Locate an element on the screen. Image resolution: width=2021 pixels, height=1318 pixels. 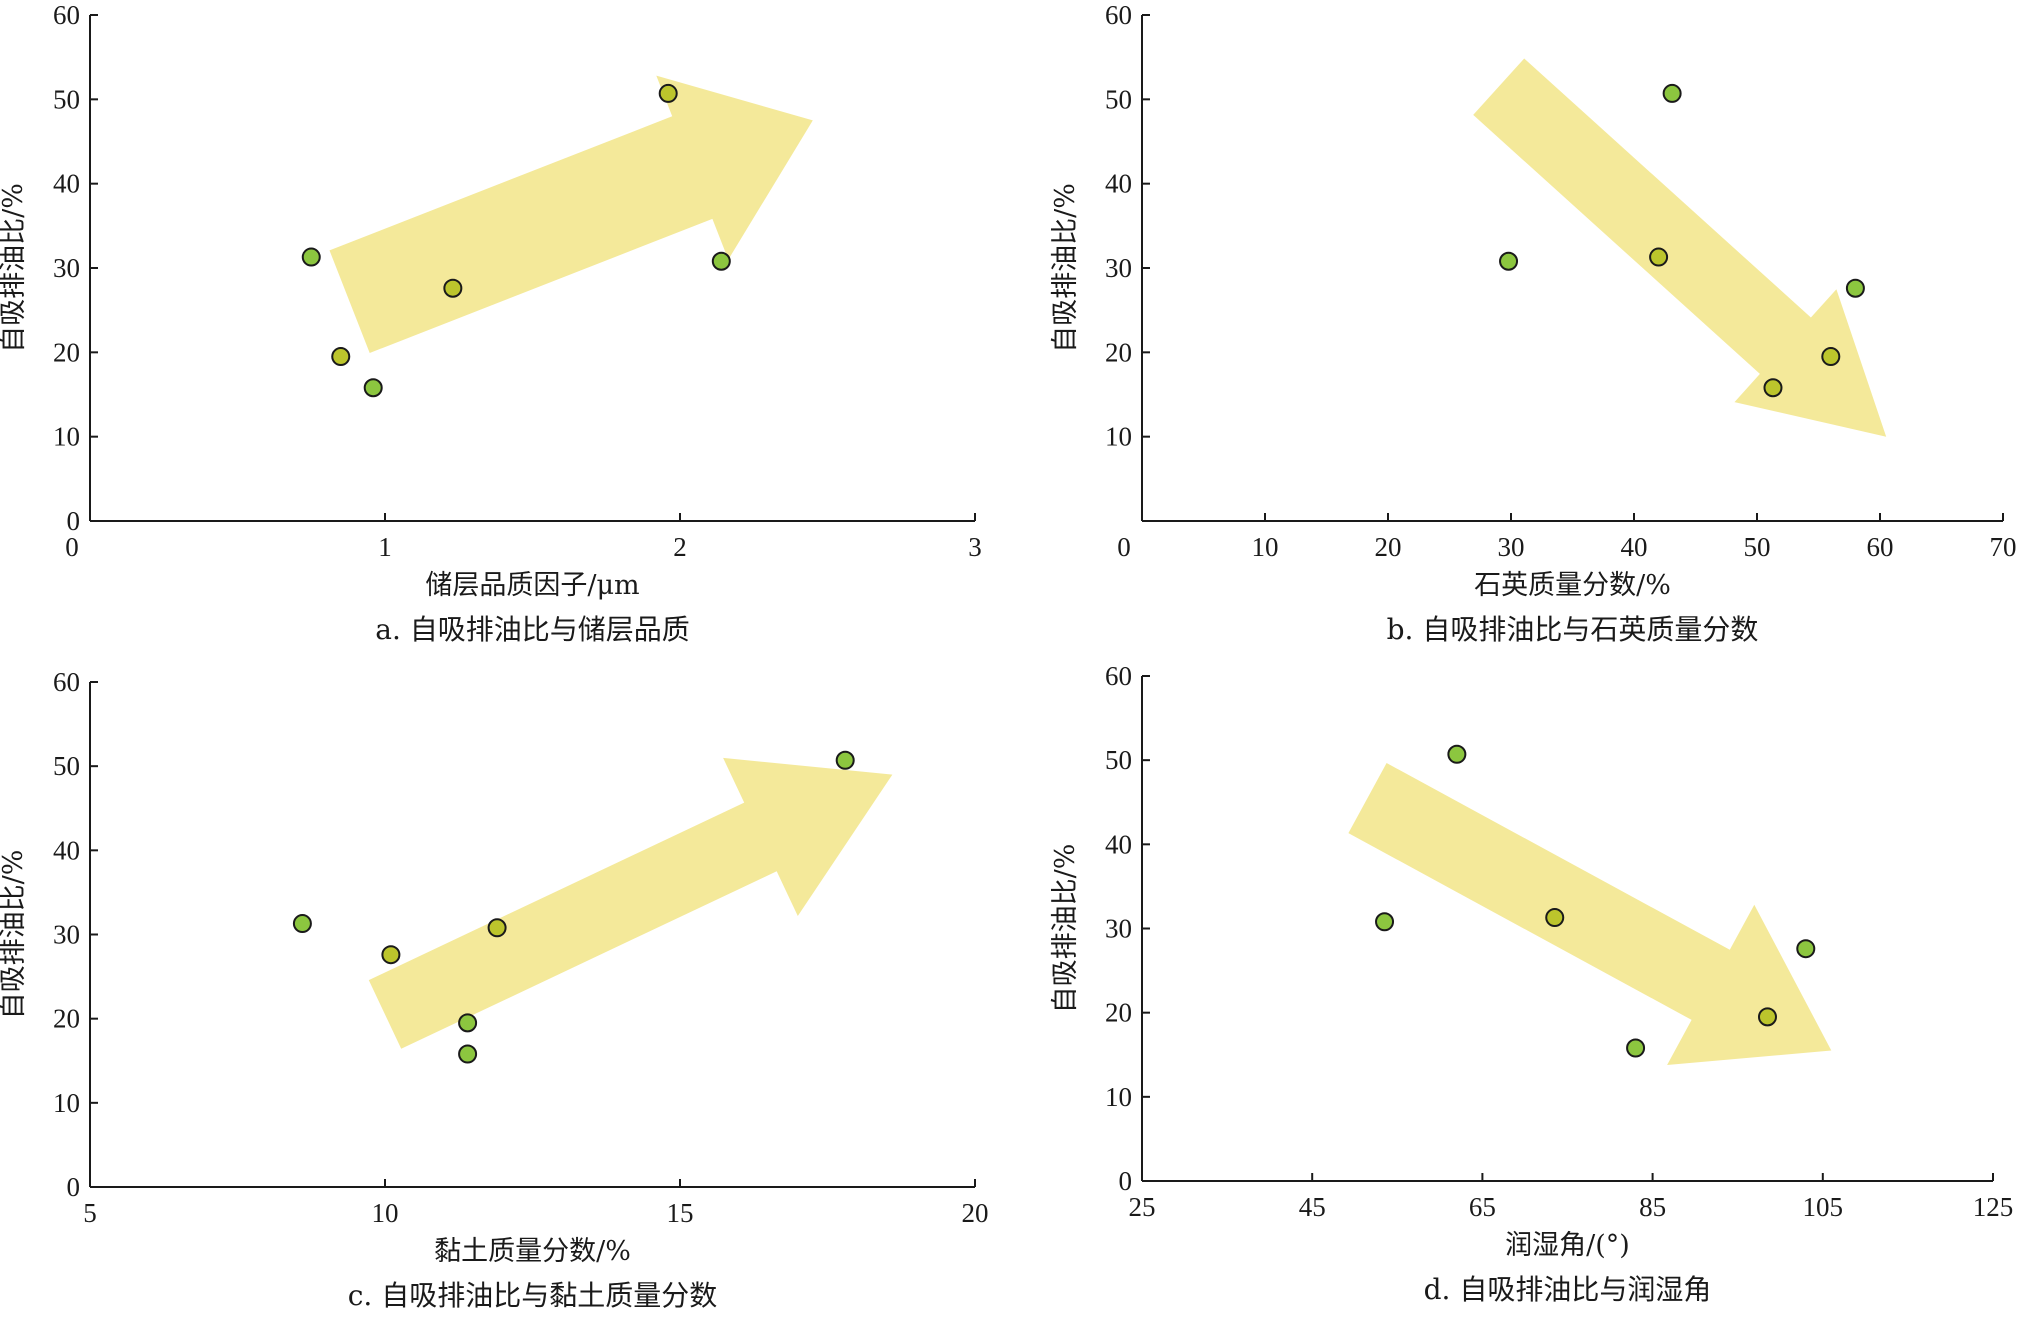
panel-caption: b. 自吸排油比与石英质量分数 is located at coordinates (1573, 629).